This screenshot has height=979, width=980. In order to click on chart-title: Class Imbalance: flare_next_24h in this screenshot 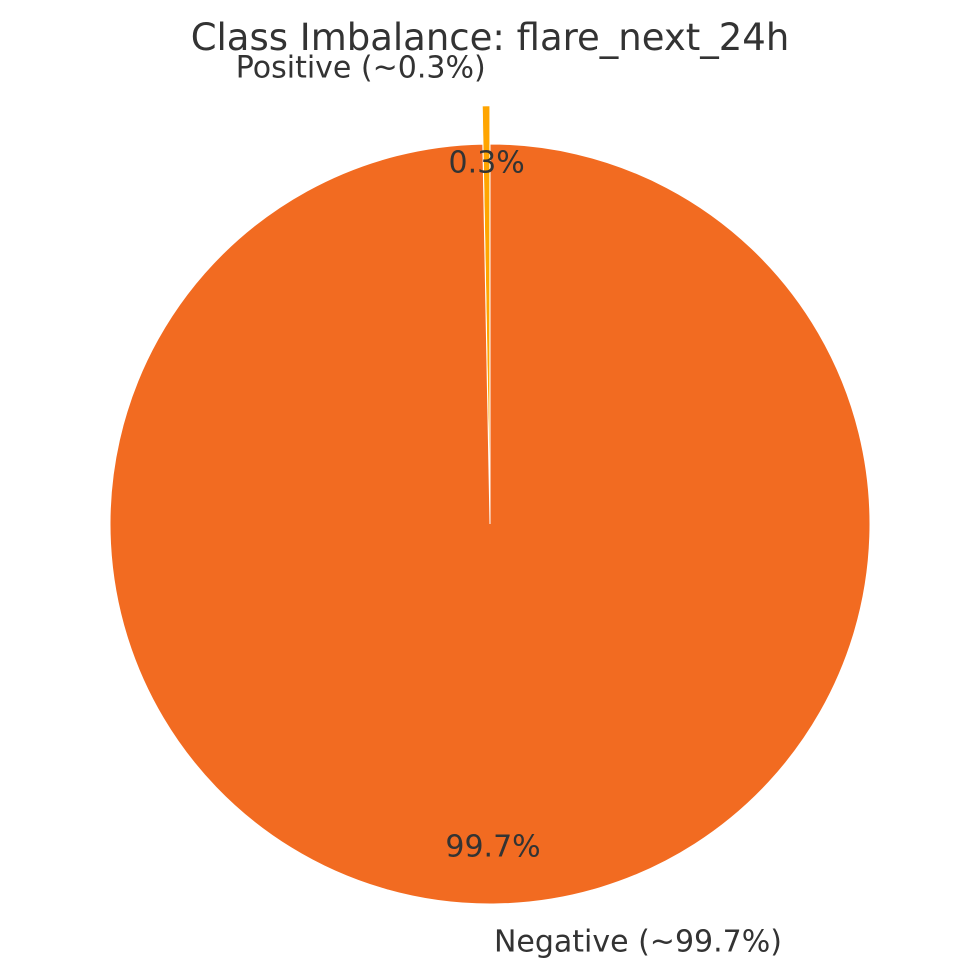, I will do `click(490, 37)`.